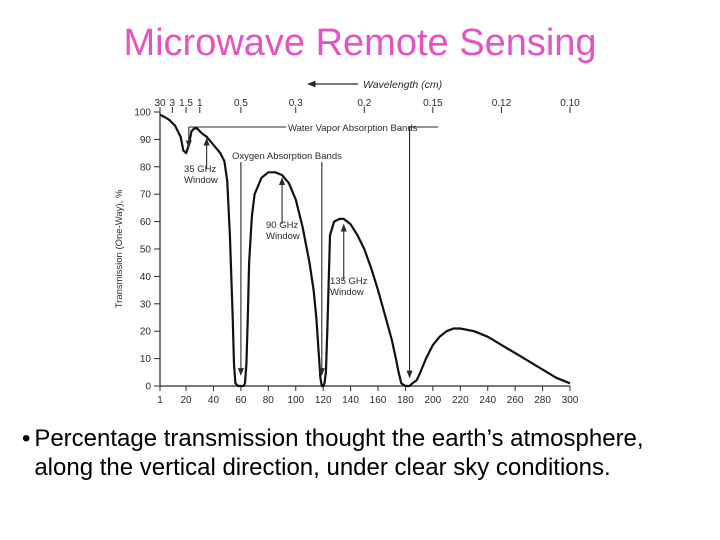 The height and width of the screenshot is (540, 720). I want to click on x-tick-label: 60, so click(241, 400).